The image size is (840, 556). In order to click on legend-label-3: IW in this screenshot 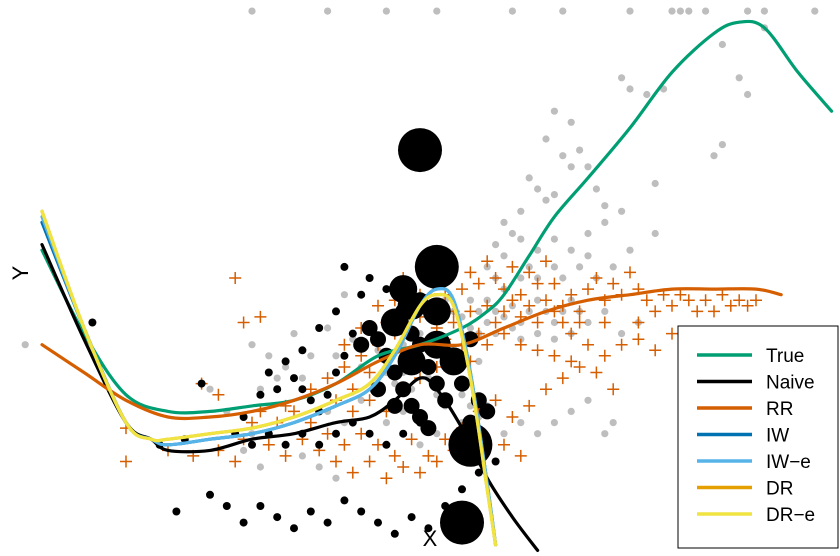, I will do `click(777, 436)`.